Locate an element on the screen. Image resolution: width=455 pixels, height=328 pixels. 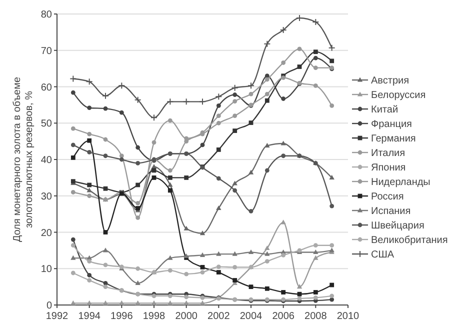
y-tick-label: 50 is located at coordinates (46, 124).